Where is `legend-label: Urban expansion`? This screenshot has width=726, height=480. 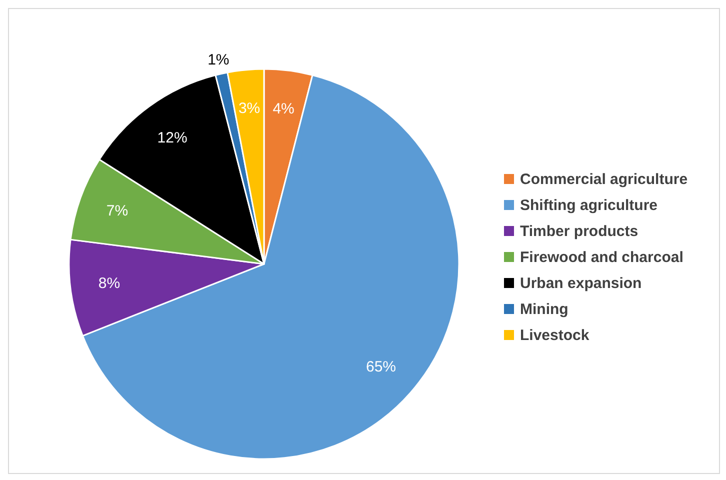
legend-label: Urban expansion is located at coordinates (581, 283).